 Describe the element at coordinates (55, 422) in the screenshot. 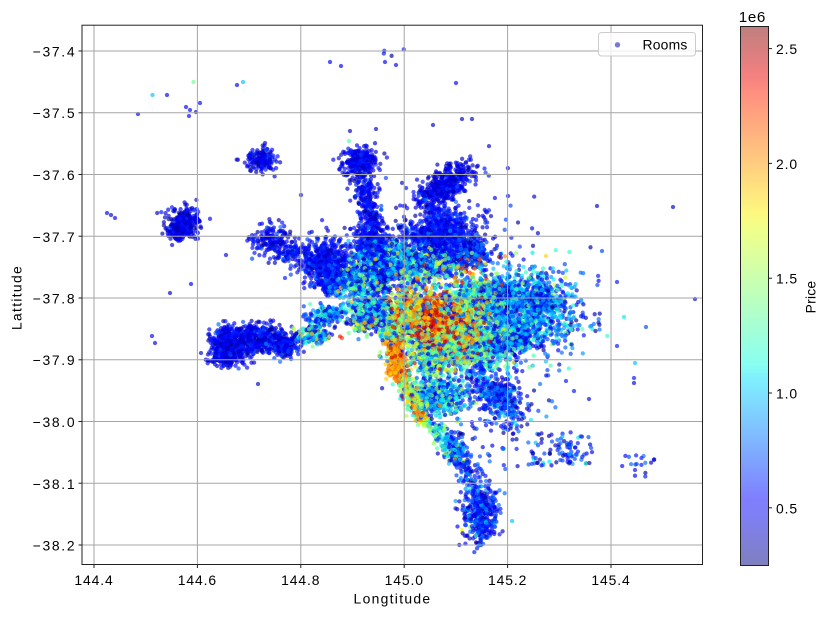

I see `svg-text: −38.0` at that location.